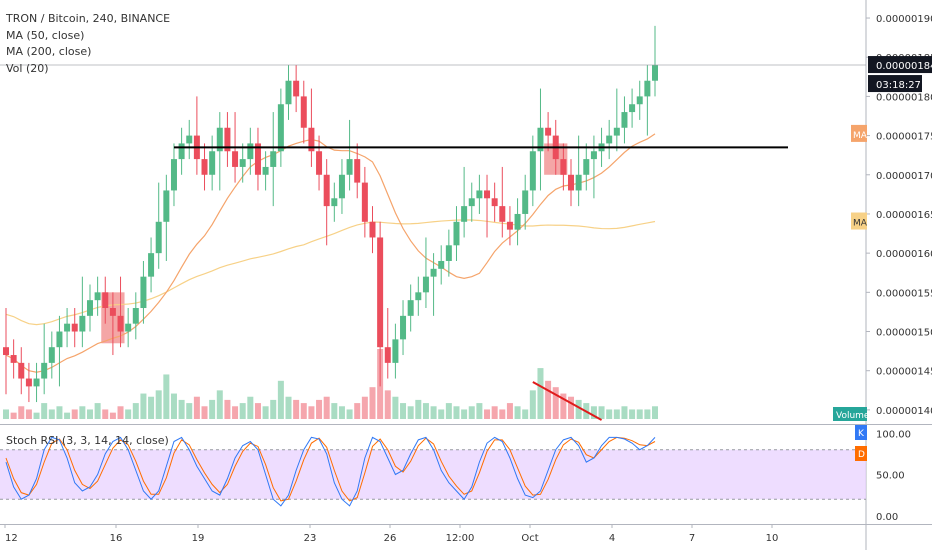 Image resolution: width=932 pixels, height=550 pixels. I want to click on stoch-k-line, so click(330, 471).